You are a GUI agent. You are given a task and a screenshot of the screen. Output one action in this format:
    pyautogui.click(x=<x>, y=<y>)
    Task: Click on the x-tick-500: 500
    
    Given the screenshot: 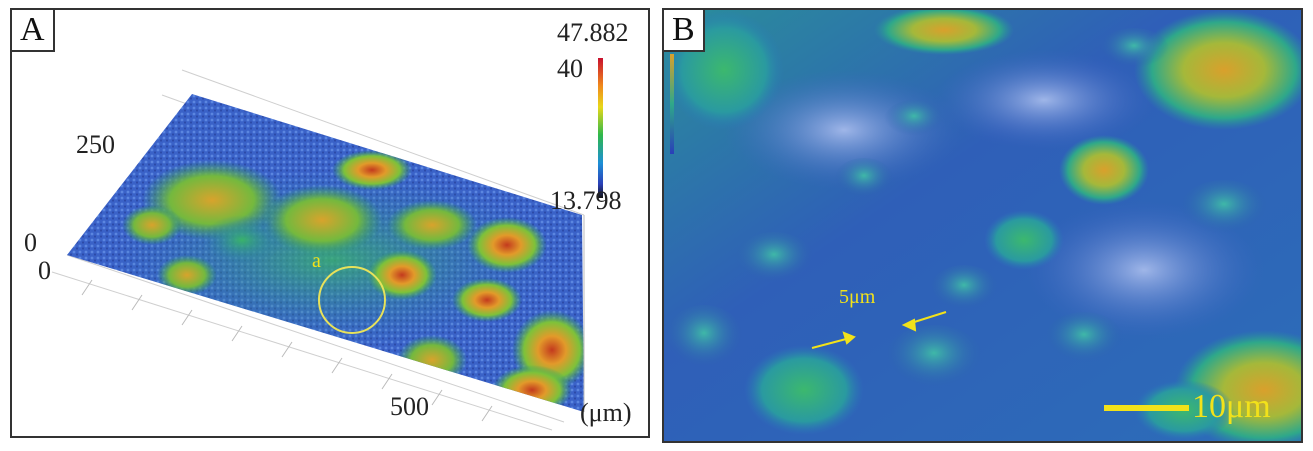 What is the action you would take?
    pyautogui.click(x=409, y=406)
    